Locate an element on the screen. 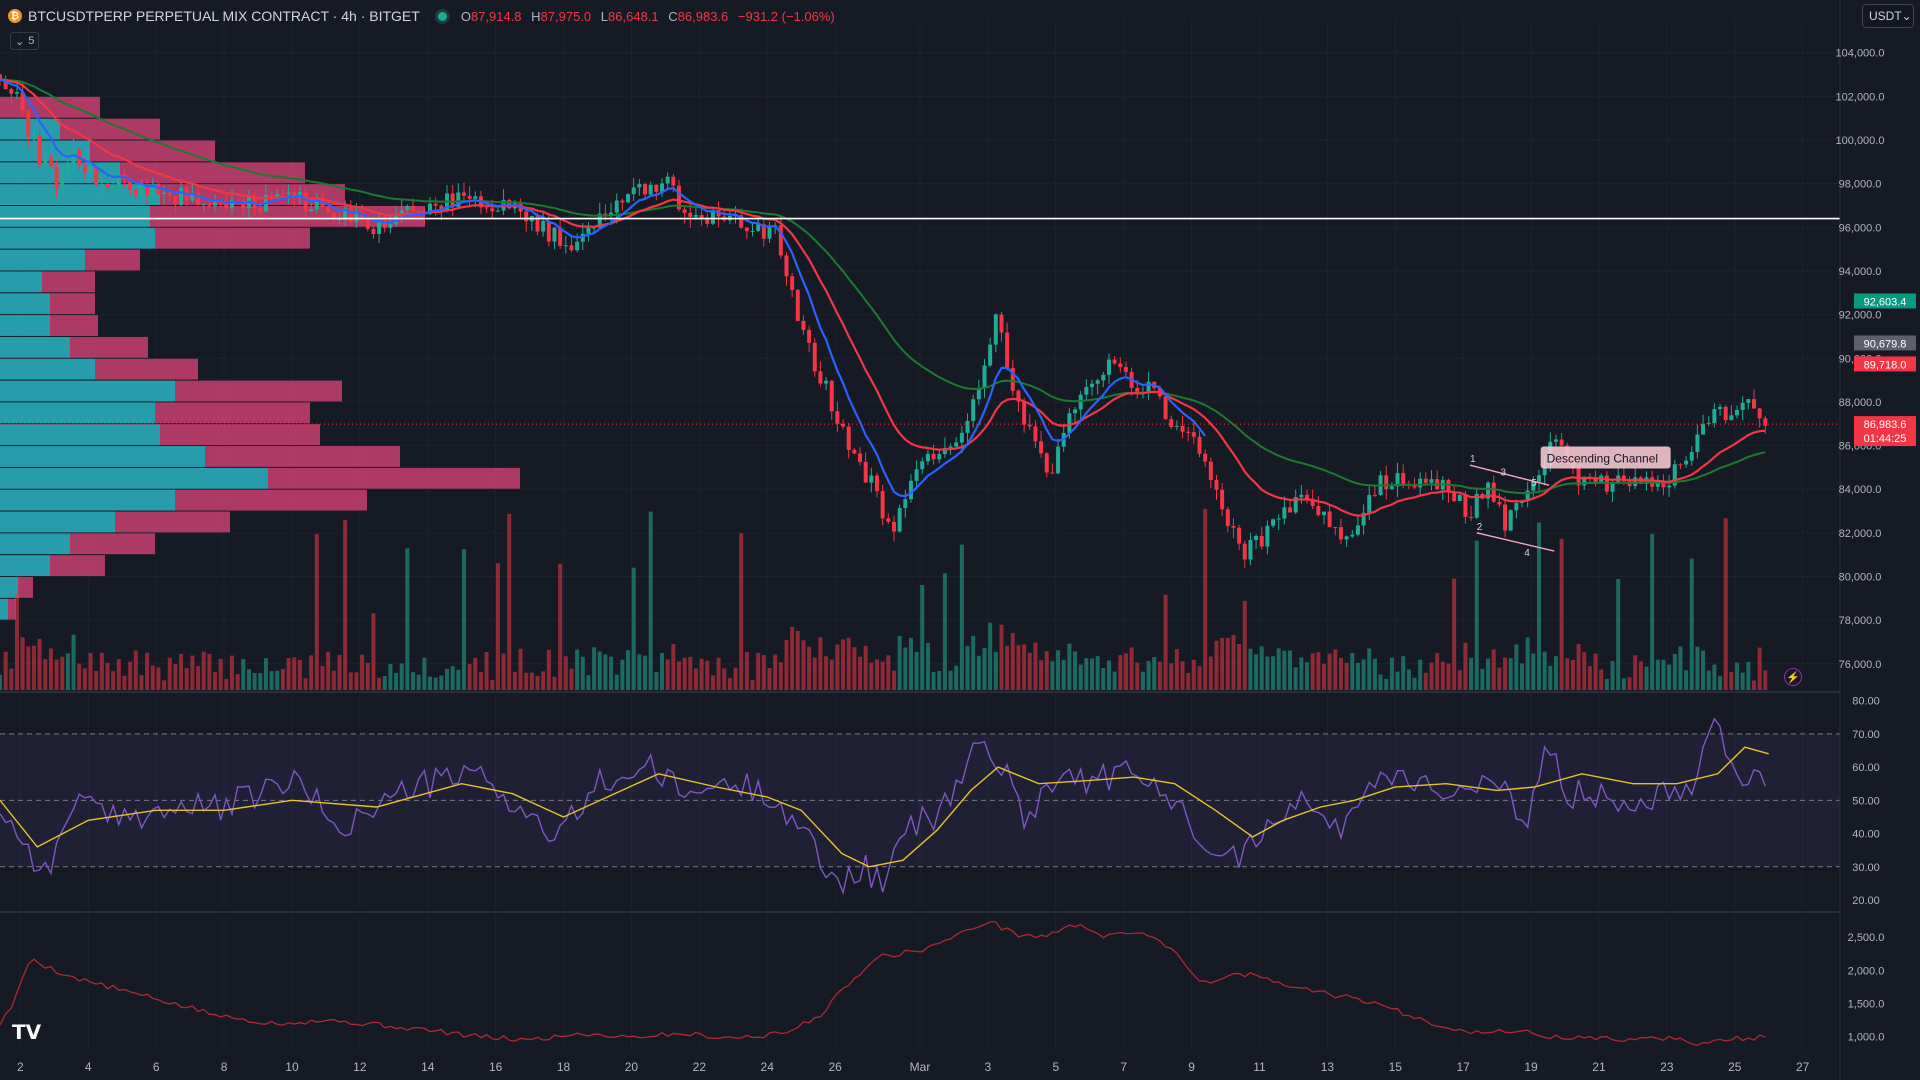  price-tick-label: 96,000.0 is located at coordinates (1860, 228).